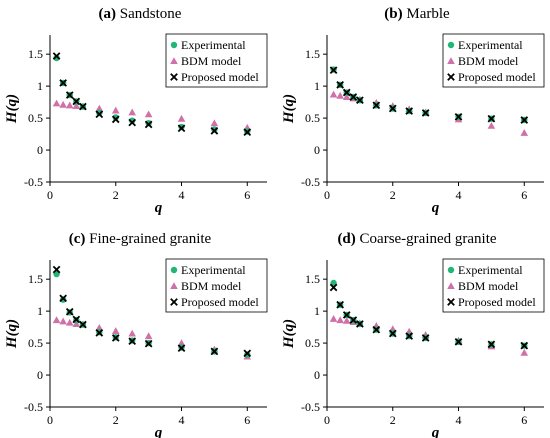  Describe the element at coordinates (393, 14) in the screenshot. I see `chart-title-label: (b)` at that location.